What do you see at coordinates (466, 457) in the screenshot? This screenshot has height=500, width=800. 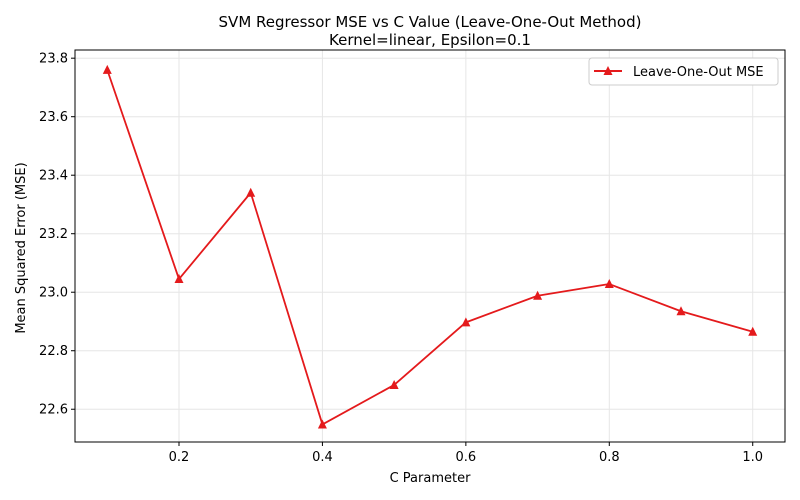 I see `x-tick-label: 0.6` at bounding box center [466, 457].